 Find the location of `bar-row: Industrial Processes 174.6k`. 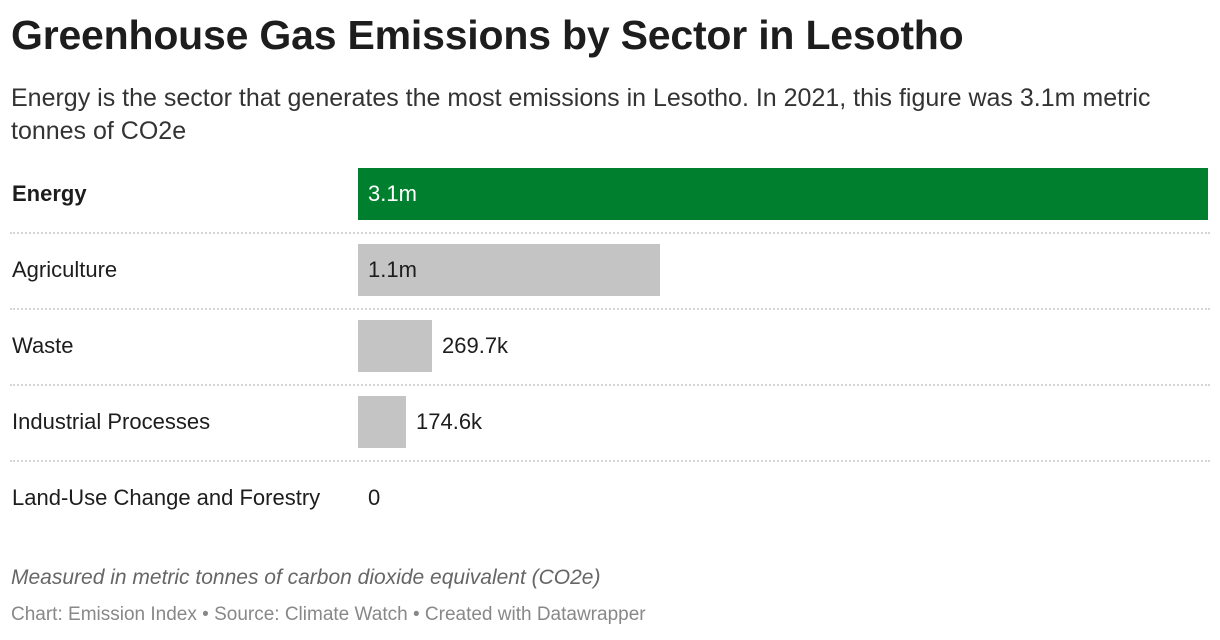

bar-row: Industrial Processes 174.6k is located at coordinates (610, 422).